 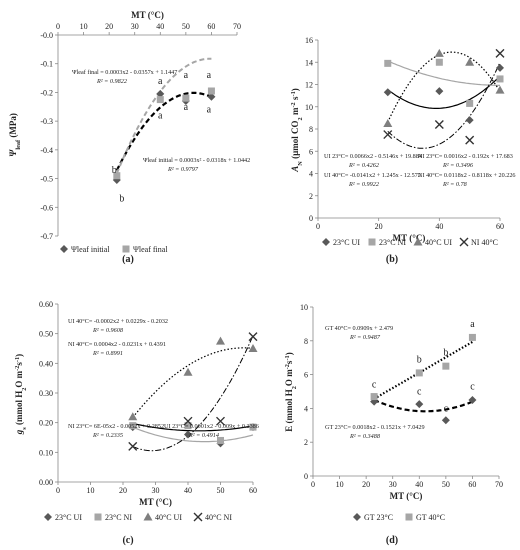 What do you see at coordinates (46, 482) in the screenshot?
I see `y-tick-label: 0.00` at bounding box center [46, 482].